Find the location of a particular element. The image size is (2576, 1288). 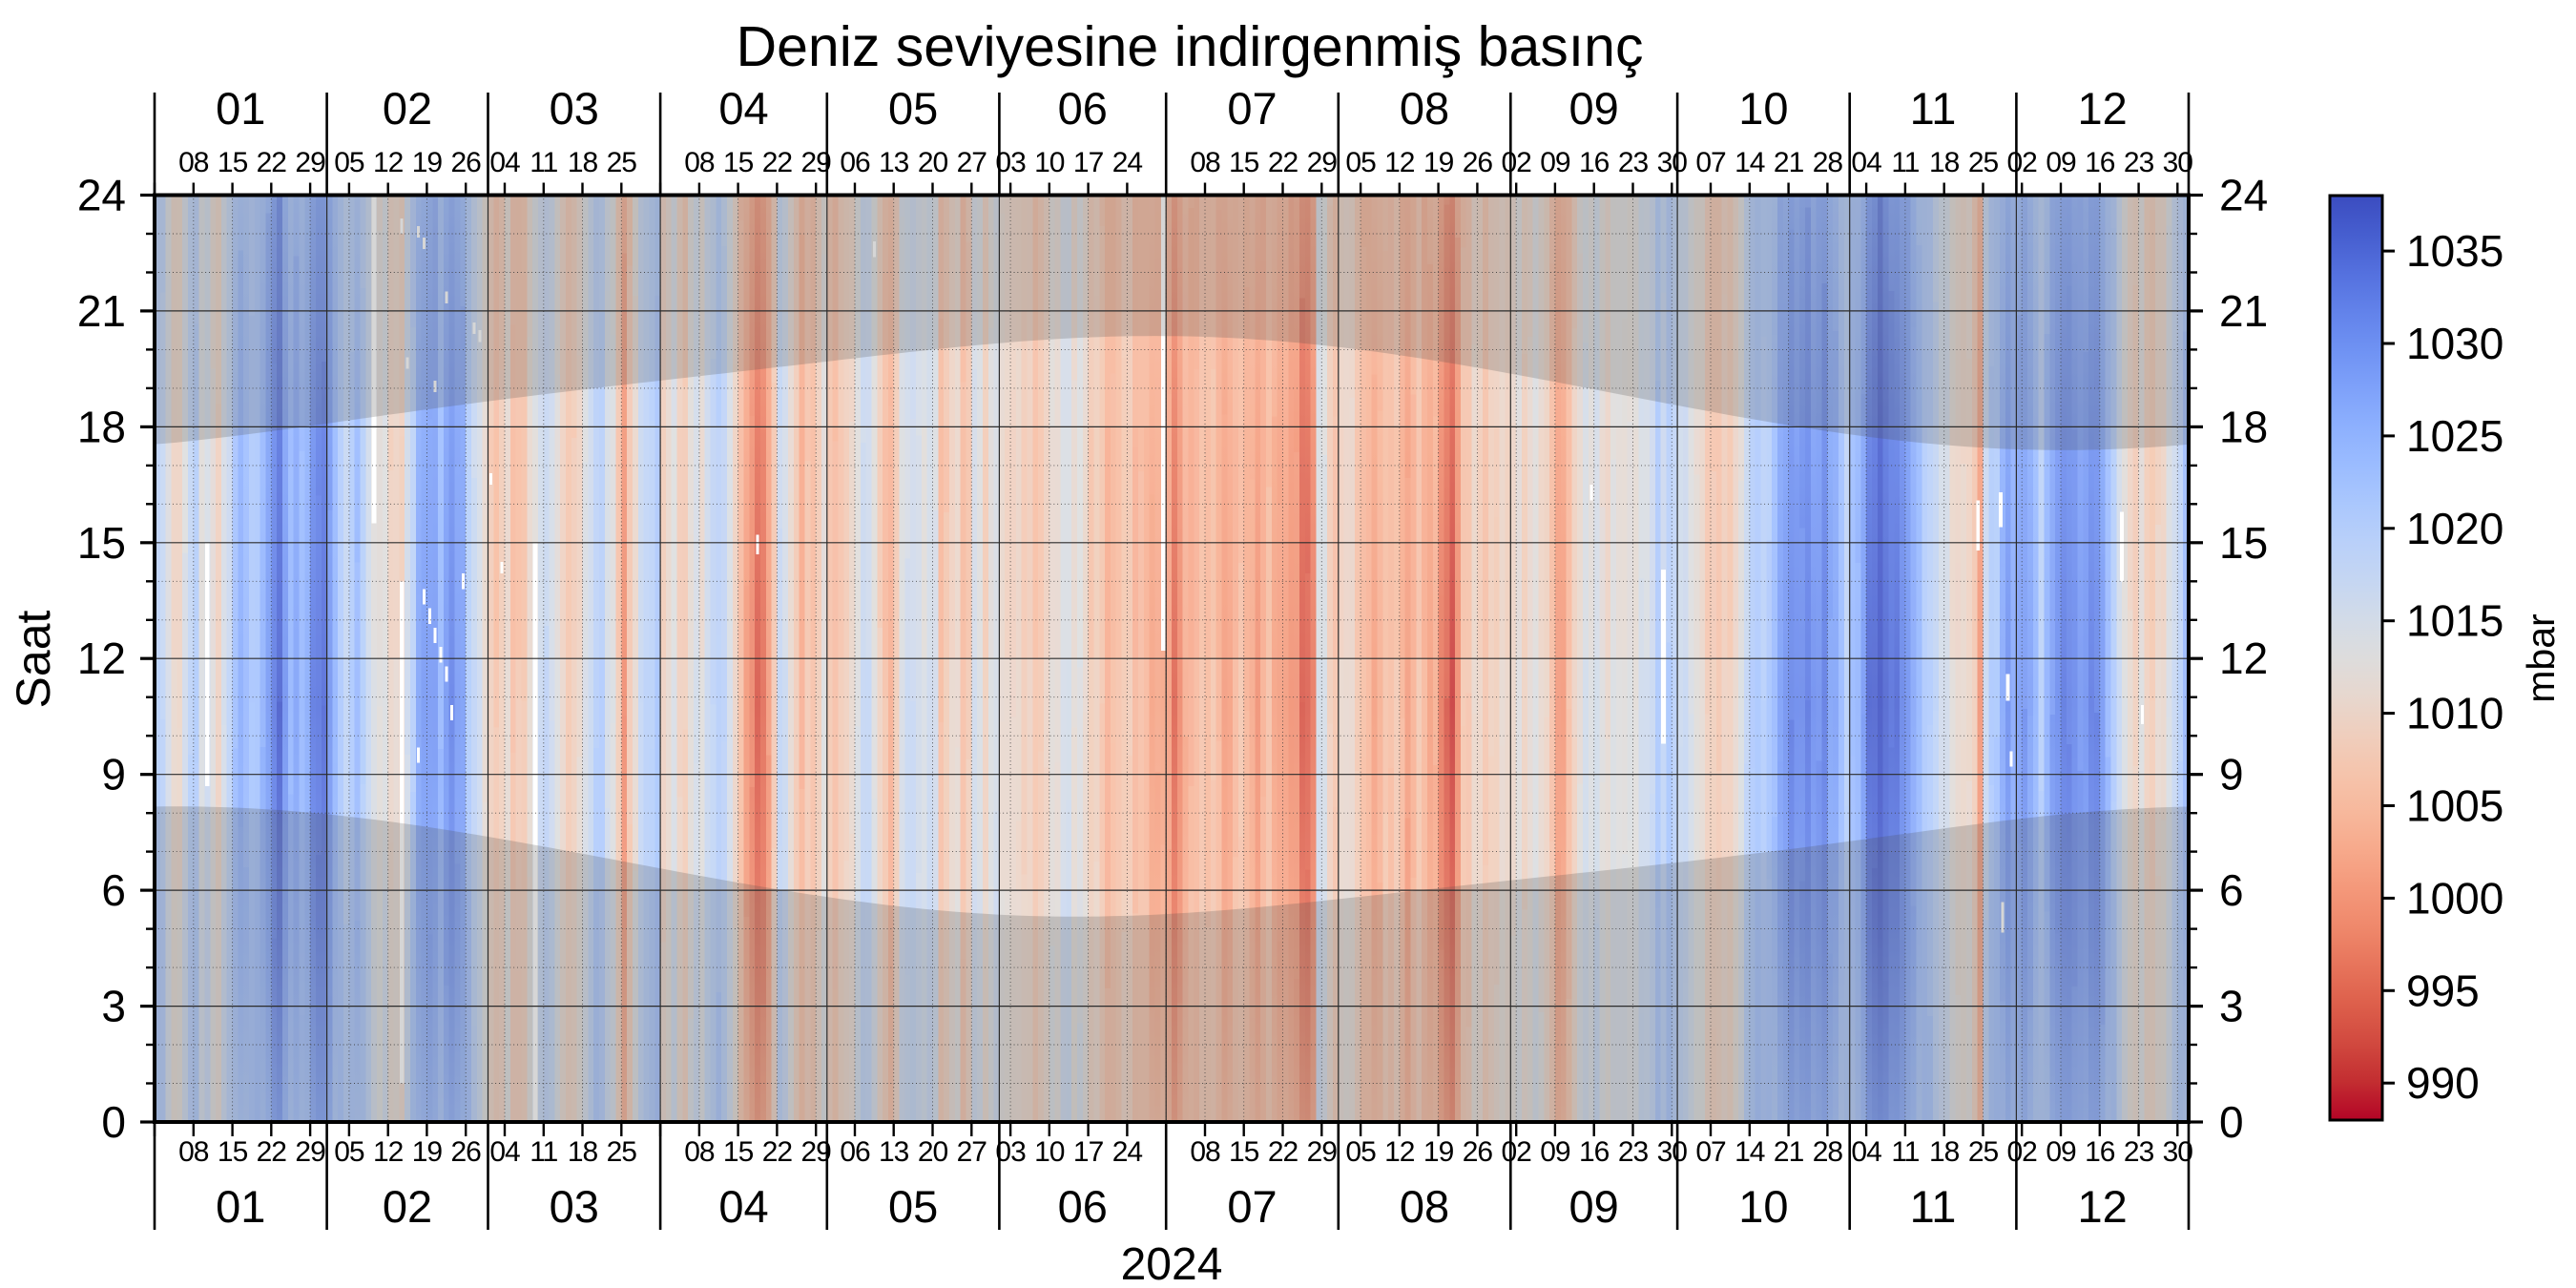

svg-text: 14 is located at coordinates (1750, 162).